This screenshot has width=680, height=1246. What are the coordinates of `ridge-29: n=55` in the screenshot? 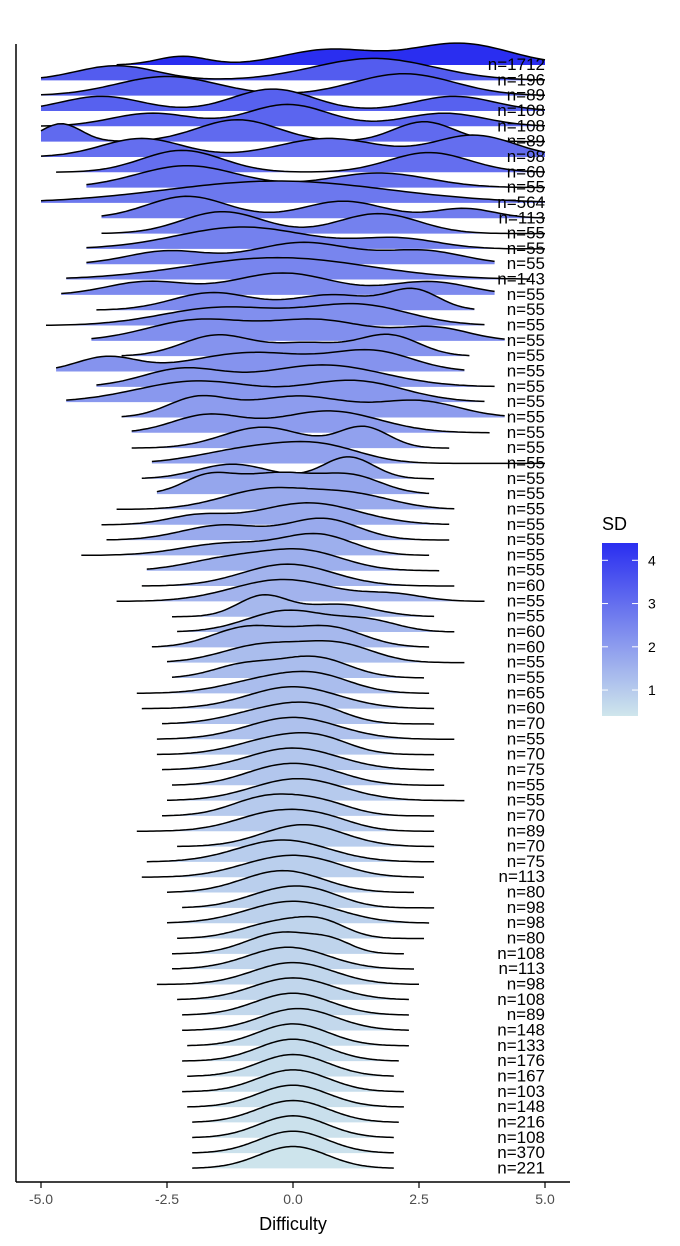 It's located at (350, 487).